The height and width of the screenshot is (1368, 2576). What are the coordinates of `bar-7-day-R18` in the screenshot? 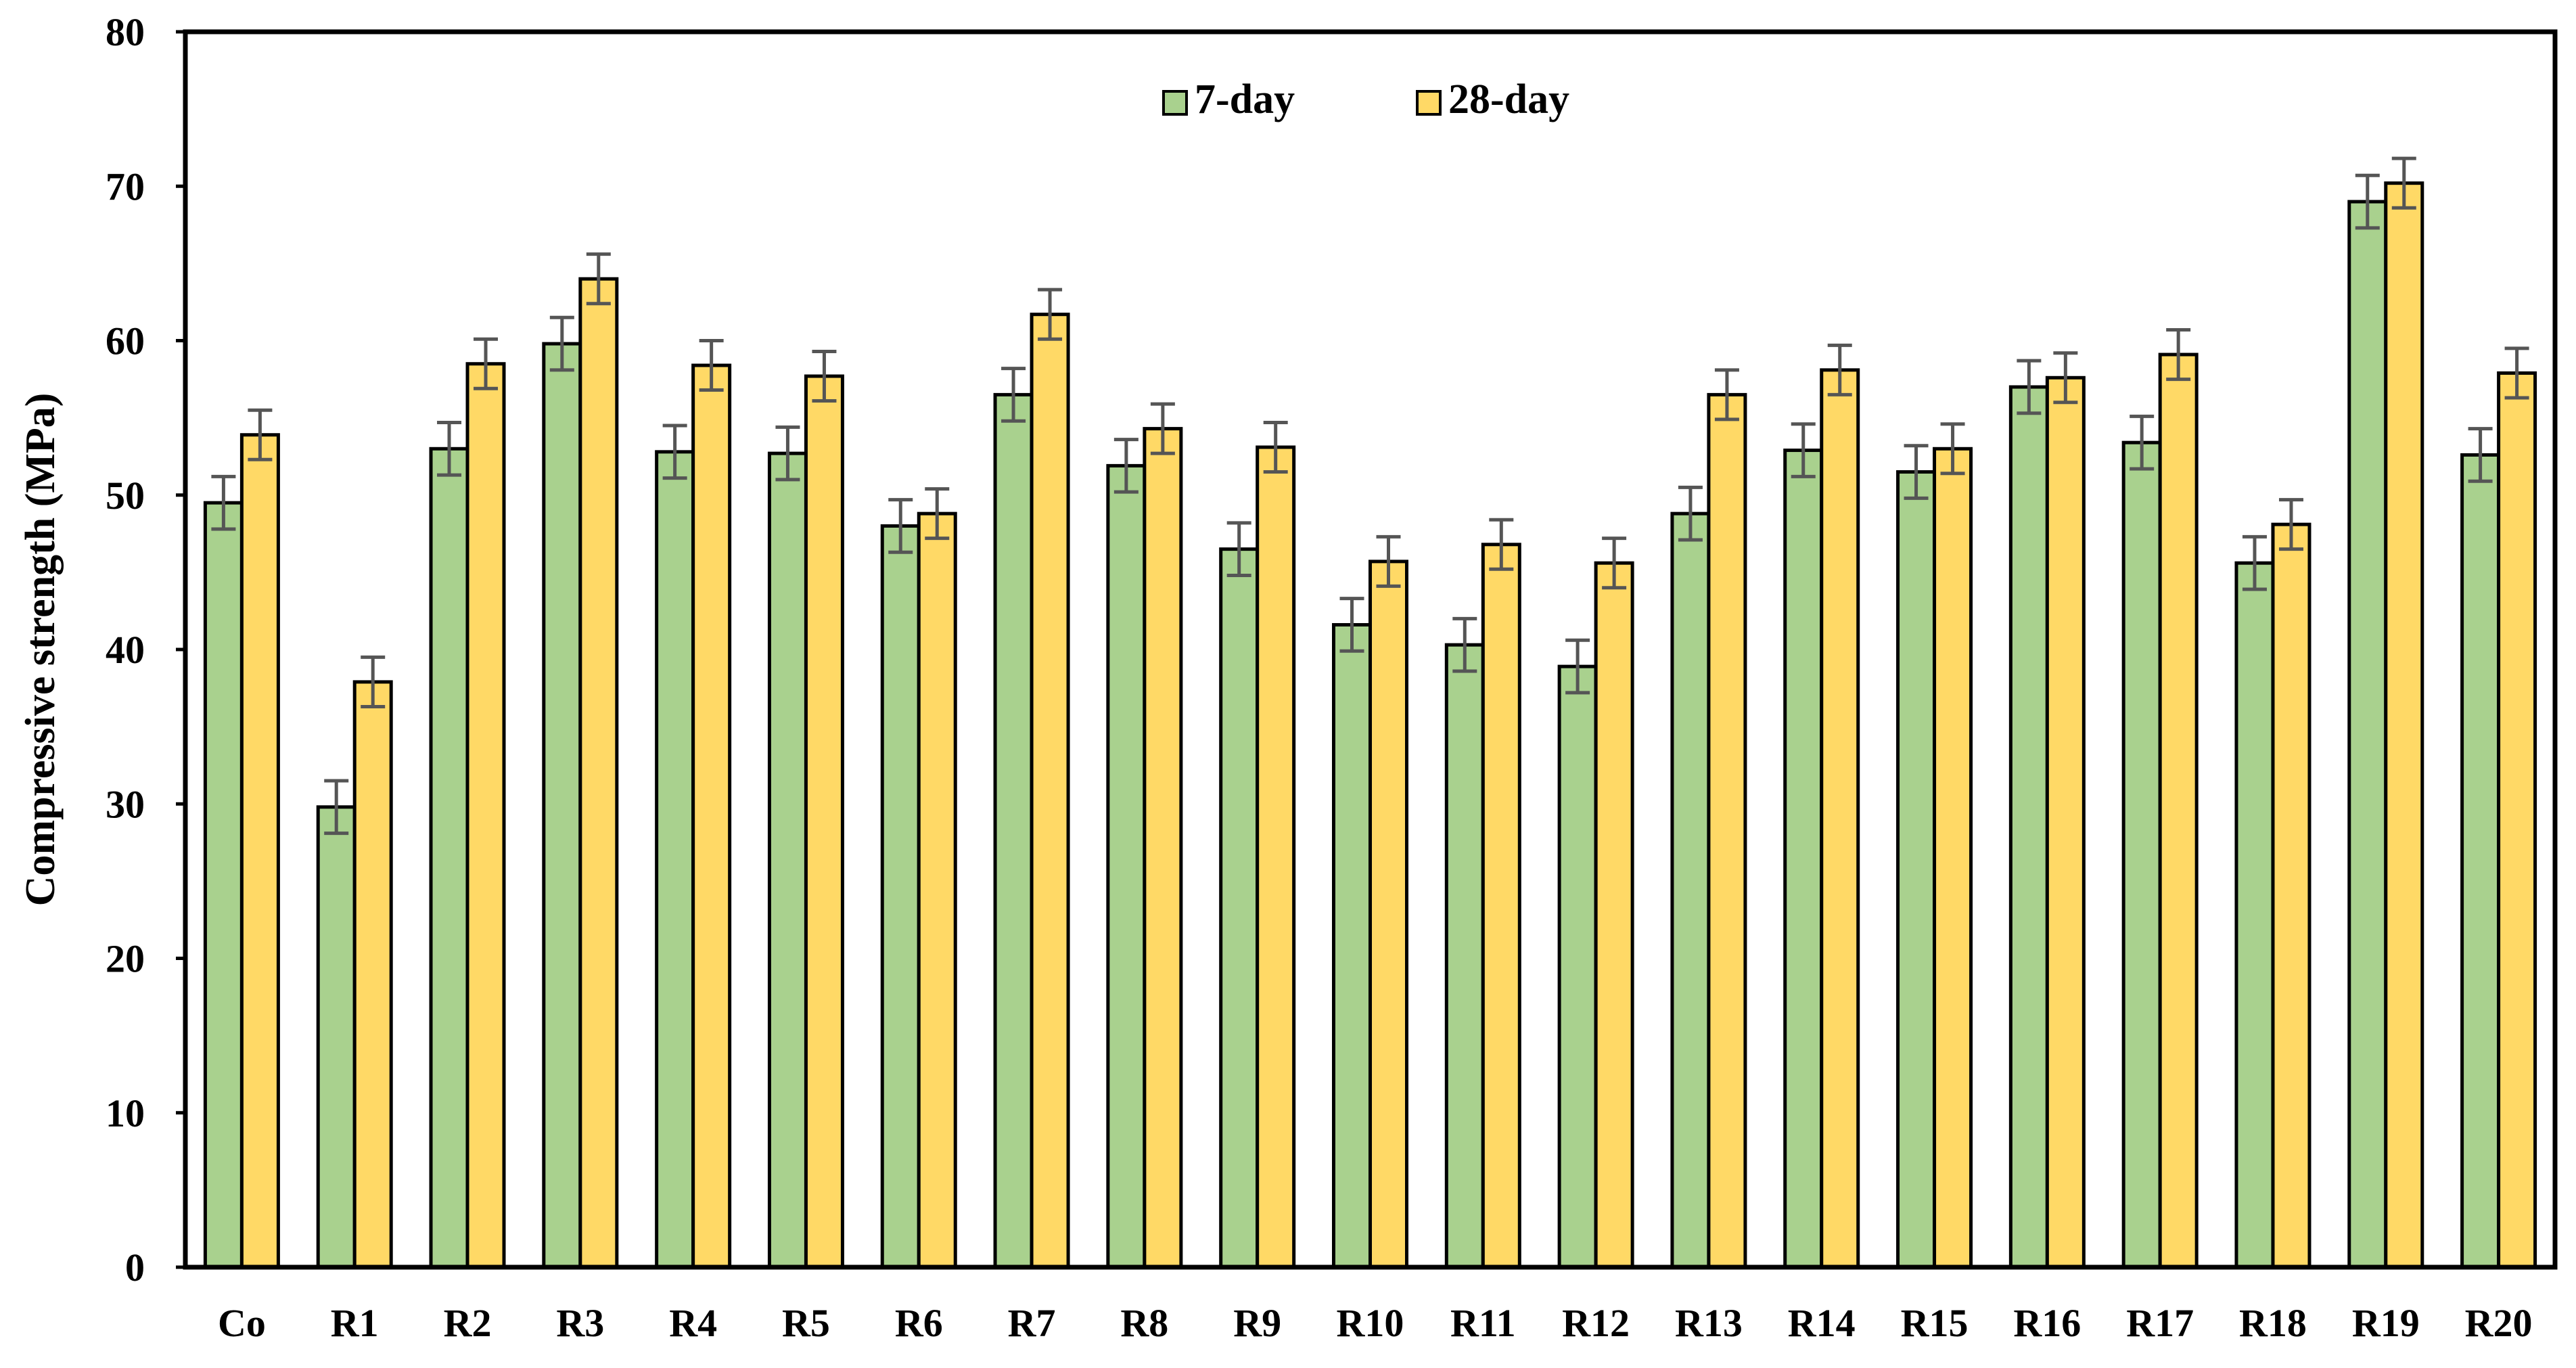 It's located at (2254, 915).